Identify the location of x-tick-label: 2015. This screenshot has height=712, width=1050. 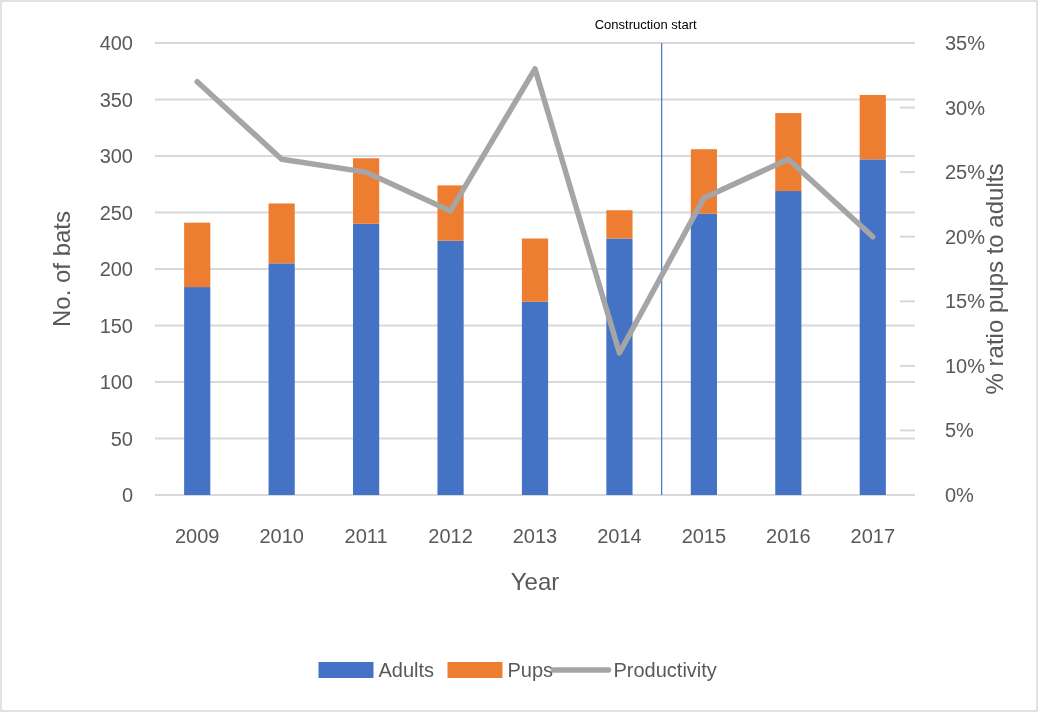
(704, 536).